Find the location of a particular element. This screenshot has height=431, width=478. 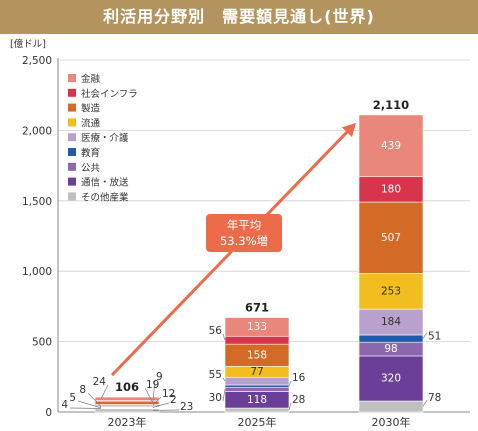

segment-value-label: 16 is located at coordinates (299, 378).